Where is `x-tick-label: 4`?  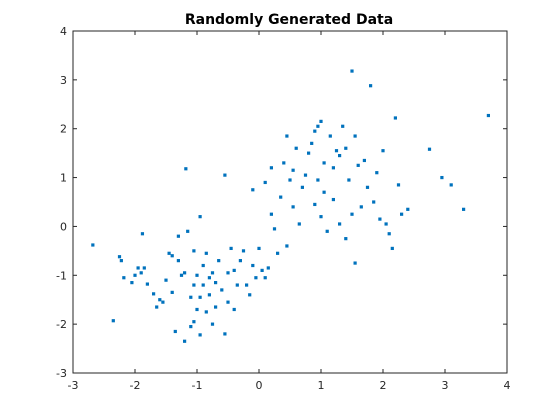 x-tick-label: 4 is located at coordinates (507, 385).